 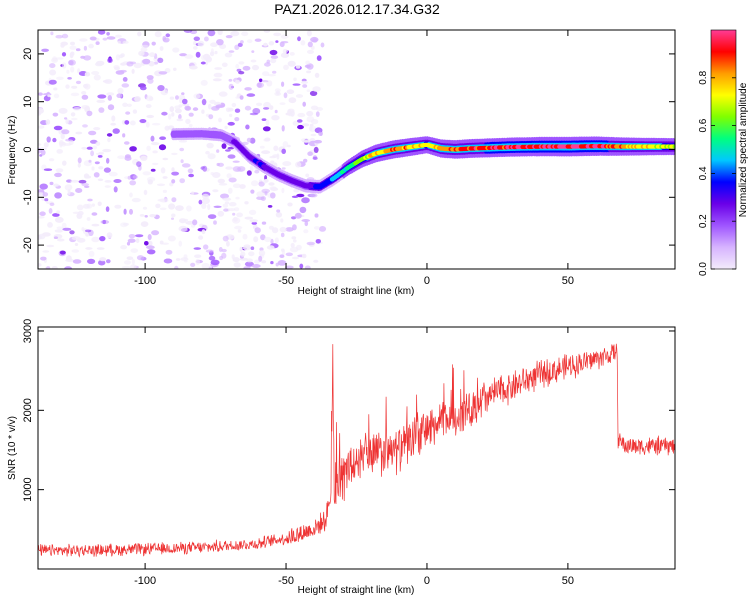 I want to click on colorbar-tick-label: 0.6, so click(x=703, y=125).